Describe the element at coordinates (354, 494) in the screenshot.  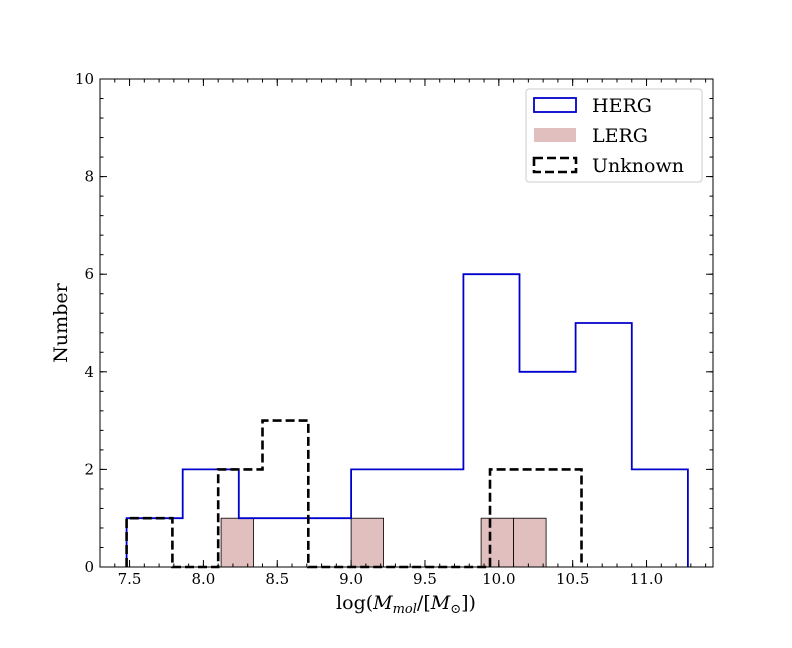
I see `unknown-series-line` at that location.